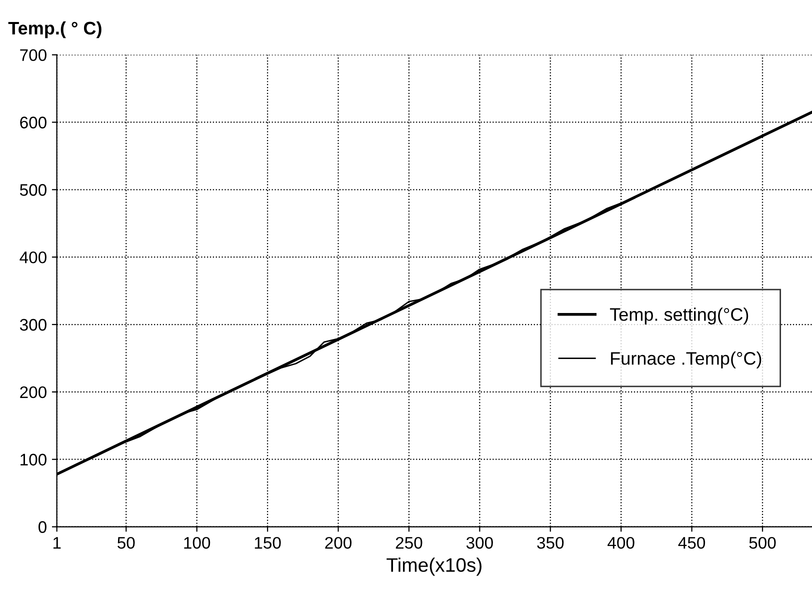  Describe the element at coordinates (126, 542) in the screenshot. I see `x-tick-label: 50` at that location.